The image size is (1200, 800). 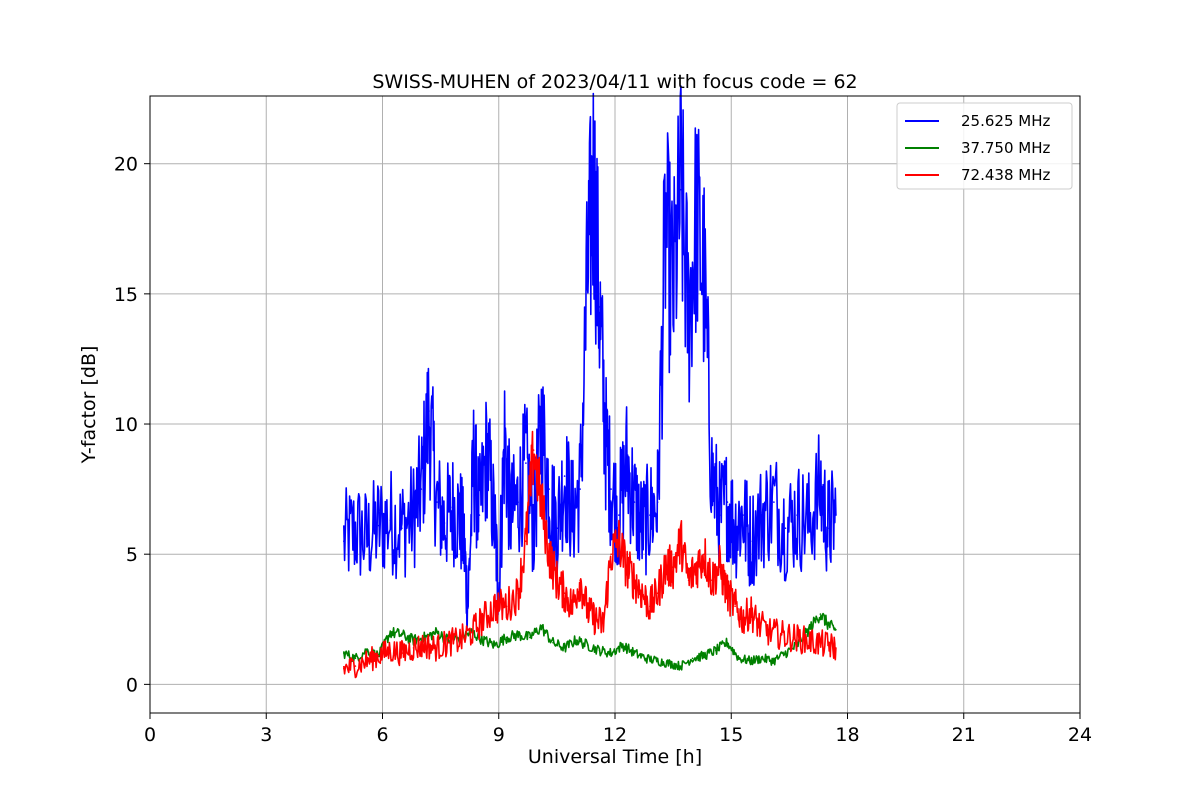 I want to click on legend-label: 37.750 MHz, so click(x=1005, y=148).